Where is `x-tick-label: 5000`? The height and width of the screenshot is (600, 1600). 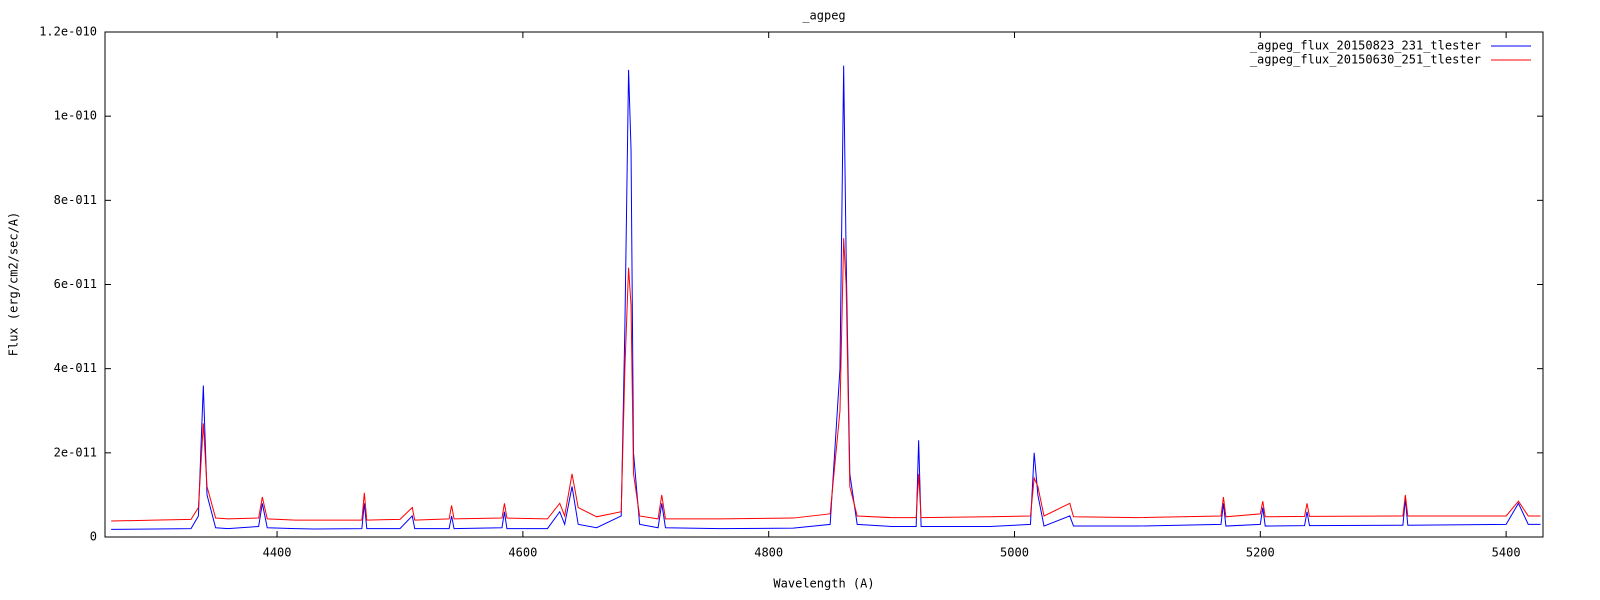
x-tick-label: 5000 is located at coordinates (1014, 553).